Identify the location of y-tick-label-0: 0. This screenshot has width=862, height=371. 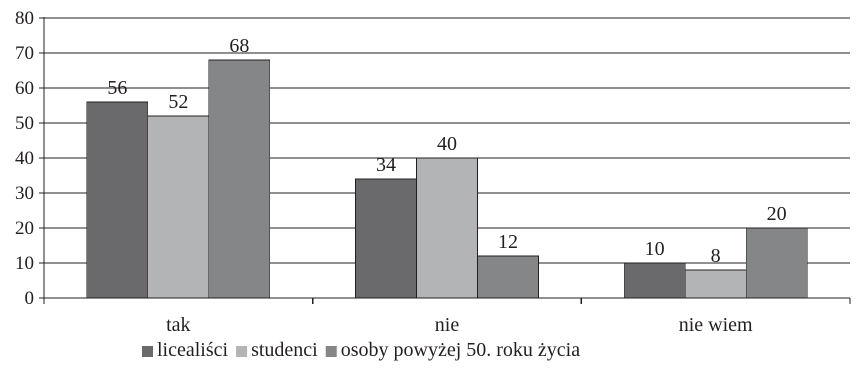
(30, 298).